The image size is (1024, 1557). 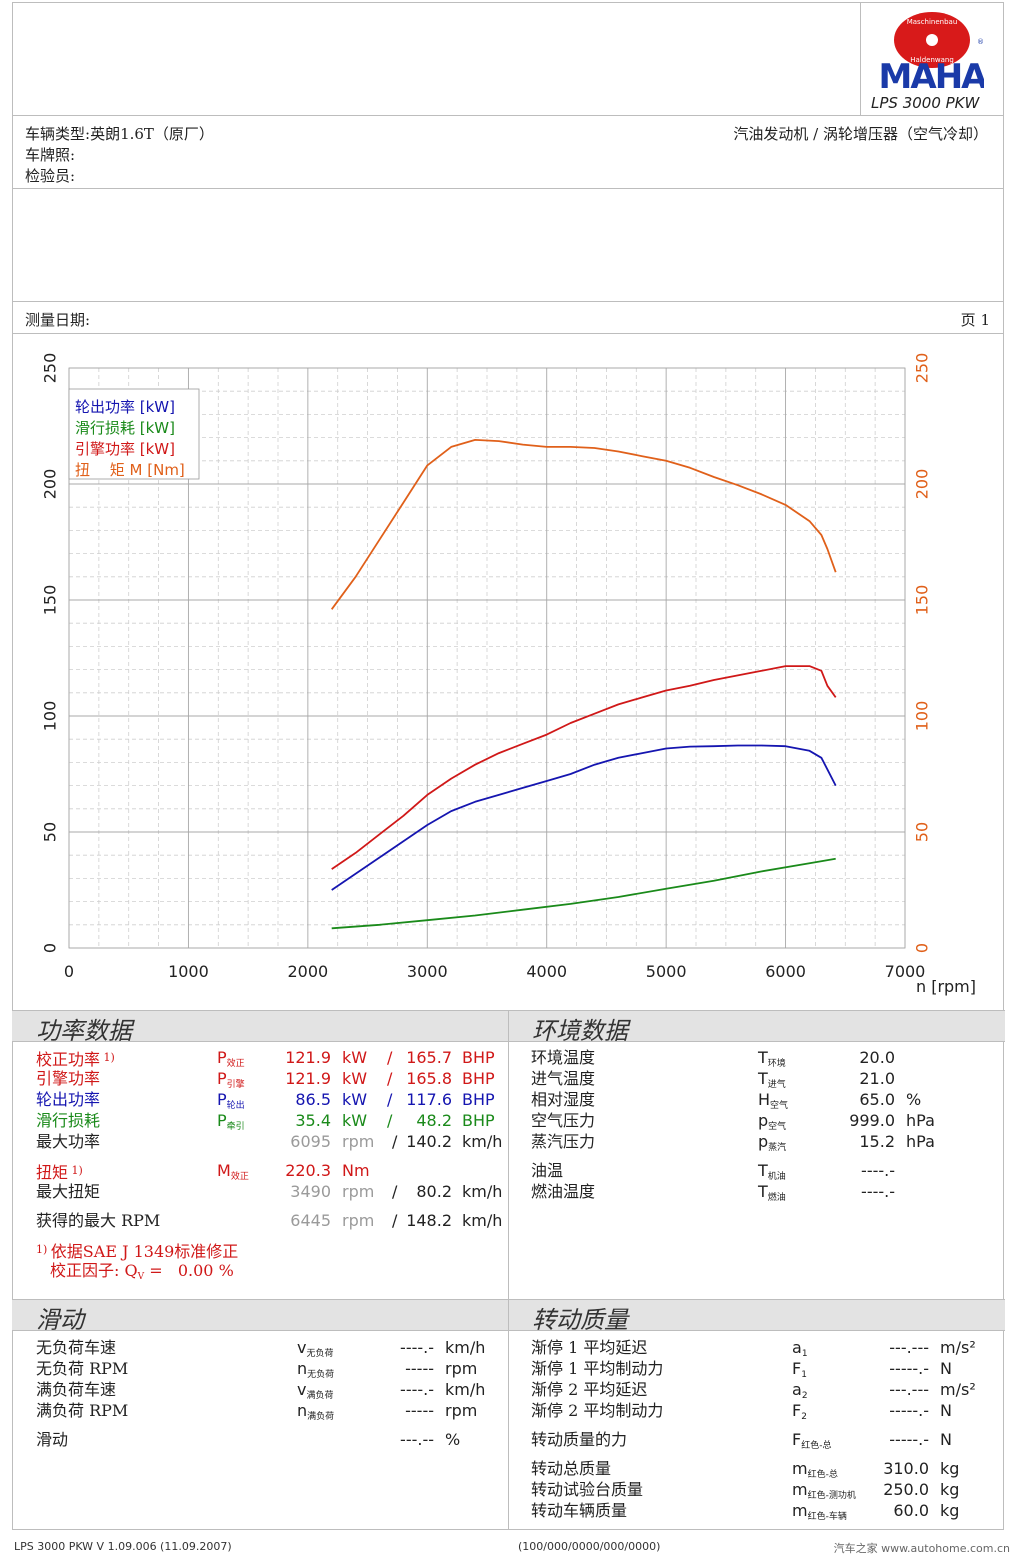 What do you see at coordinates (58, 320) in the screenshot?
I see `measure-date-label: 测量日期:` at bounding box center [58, 320].